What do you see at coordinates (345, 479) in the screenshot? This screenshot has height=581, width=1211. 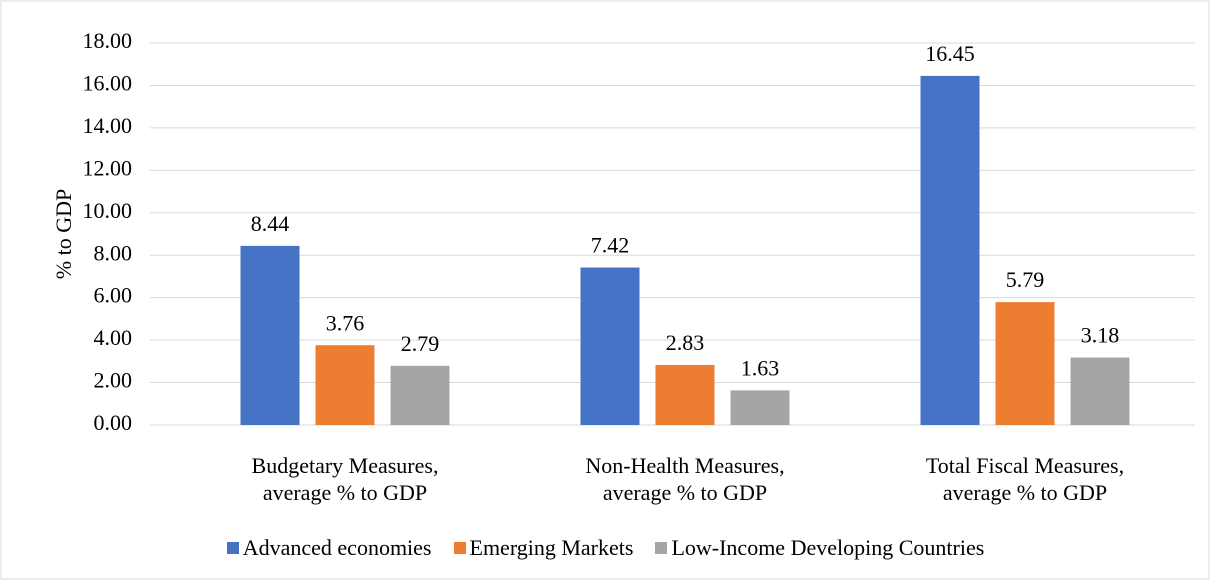 I see `x-tick-label: Budgetary Measures, average % to GDP` at bounding box center [345, 479].